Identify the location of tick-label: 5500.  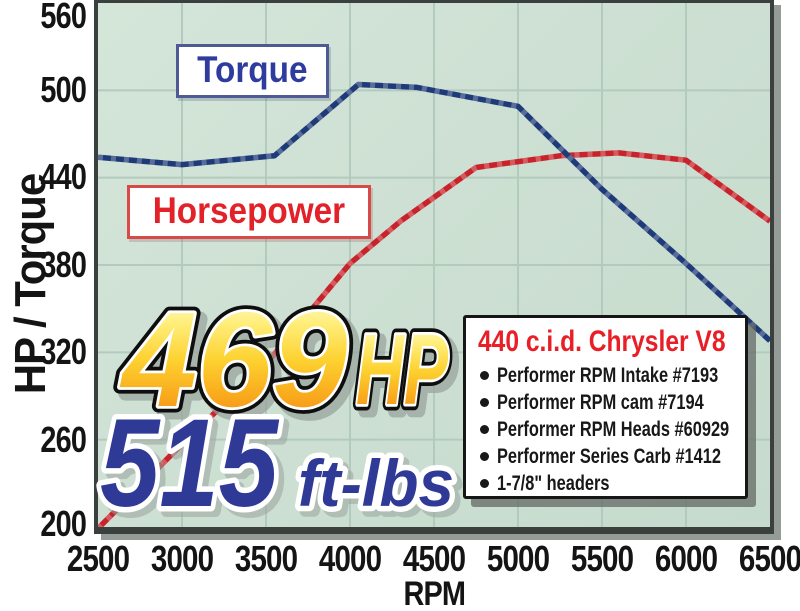
(602, 558).